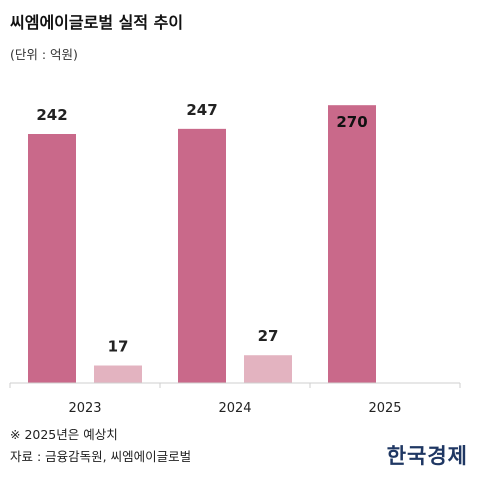 Image resolution: width=480 pixels, height=480 pixels. Describe the element at coordinates (234, 408) in the screenshot. I see `x-tick-label: 2024` at that location.